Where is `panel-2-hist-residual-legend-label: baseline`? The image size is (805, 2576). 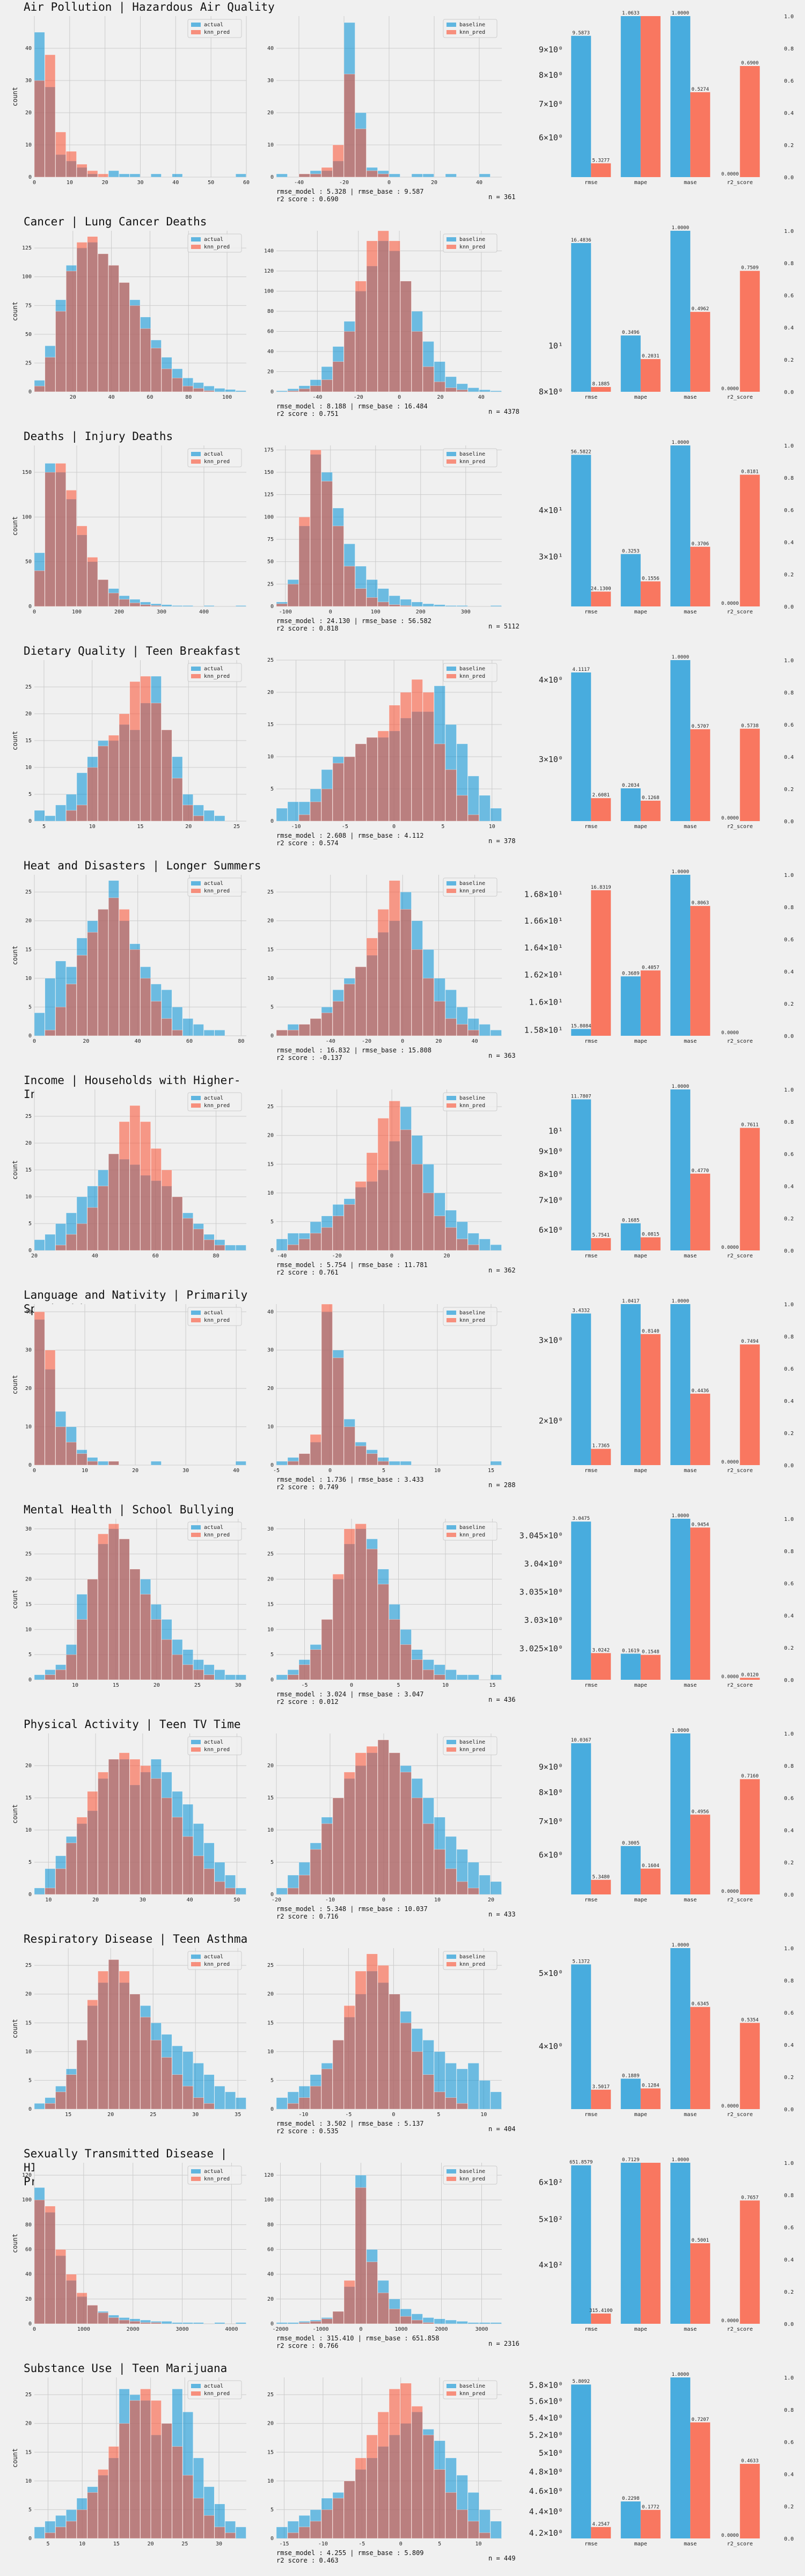
panel-2-hist-residual-legend-label: baseline is located at coordinates (472, 454).